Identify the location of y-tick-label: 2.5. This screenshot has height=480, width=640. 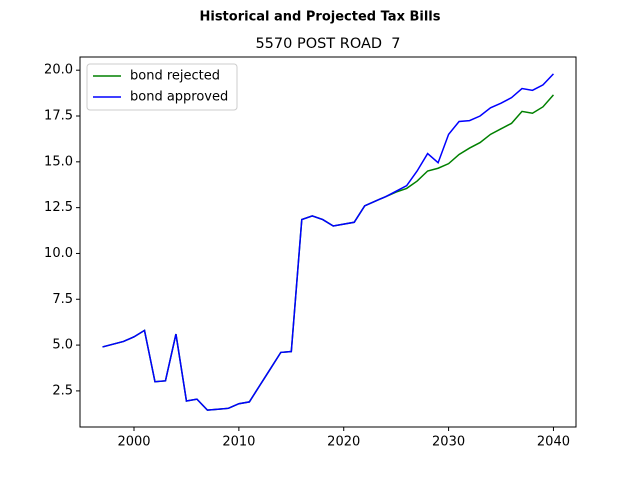
(62, 390).